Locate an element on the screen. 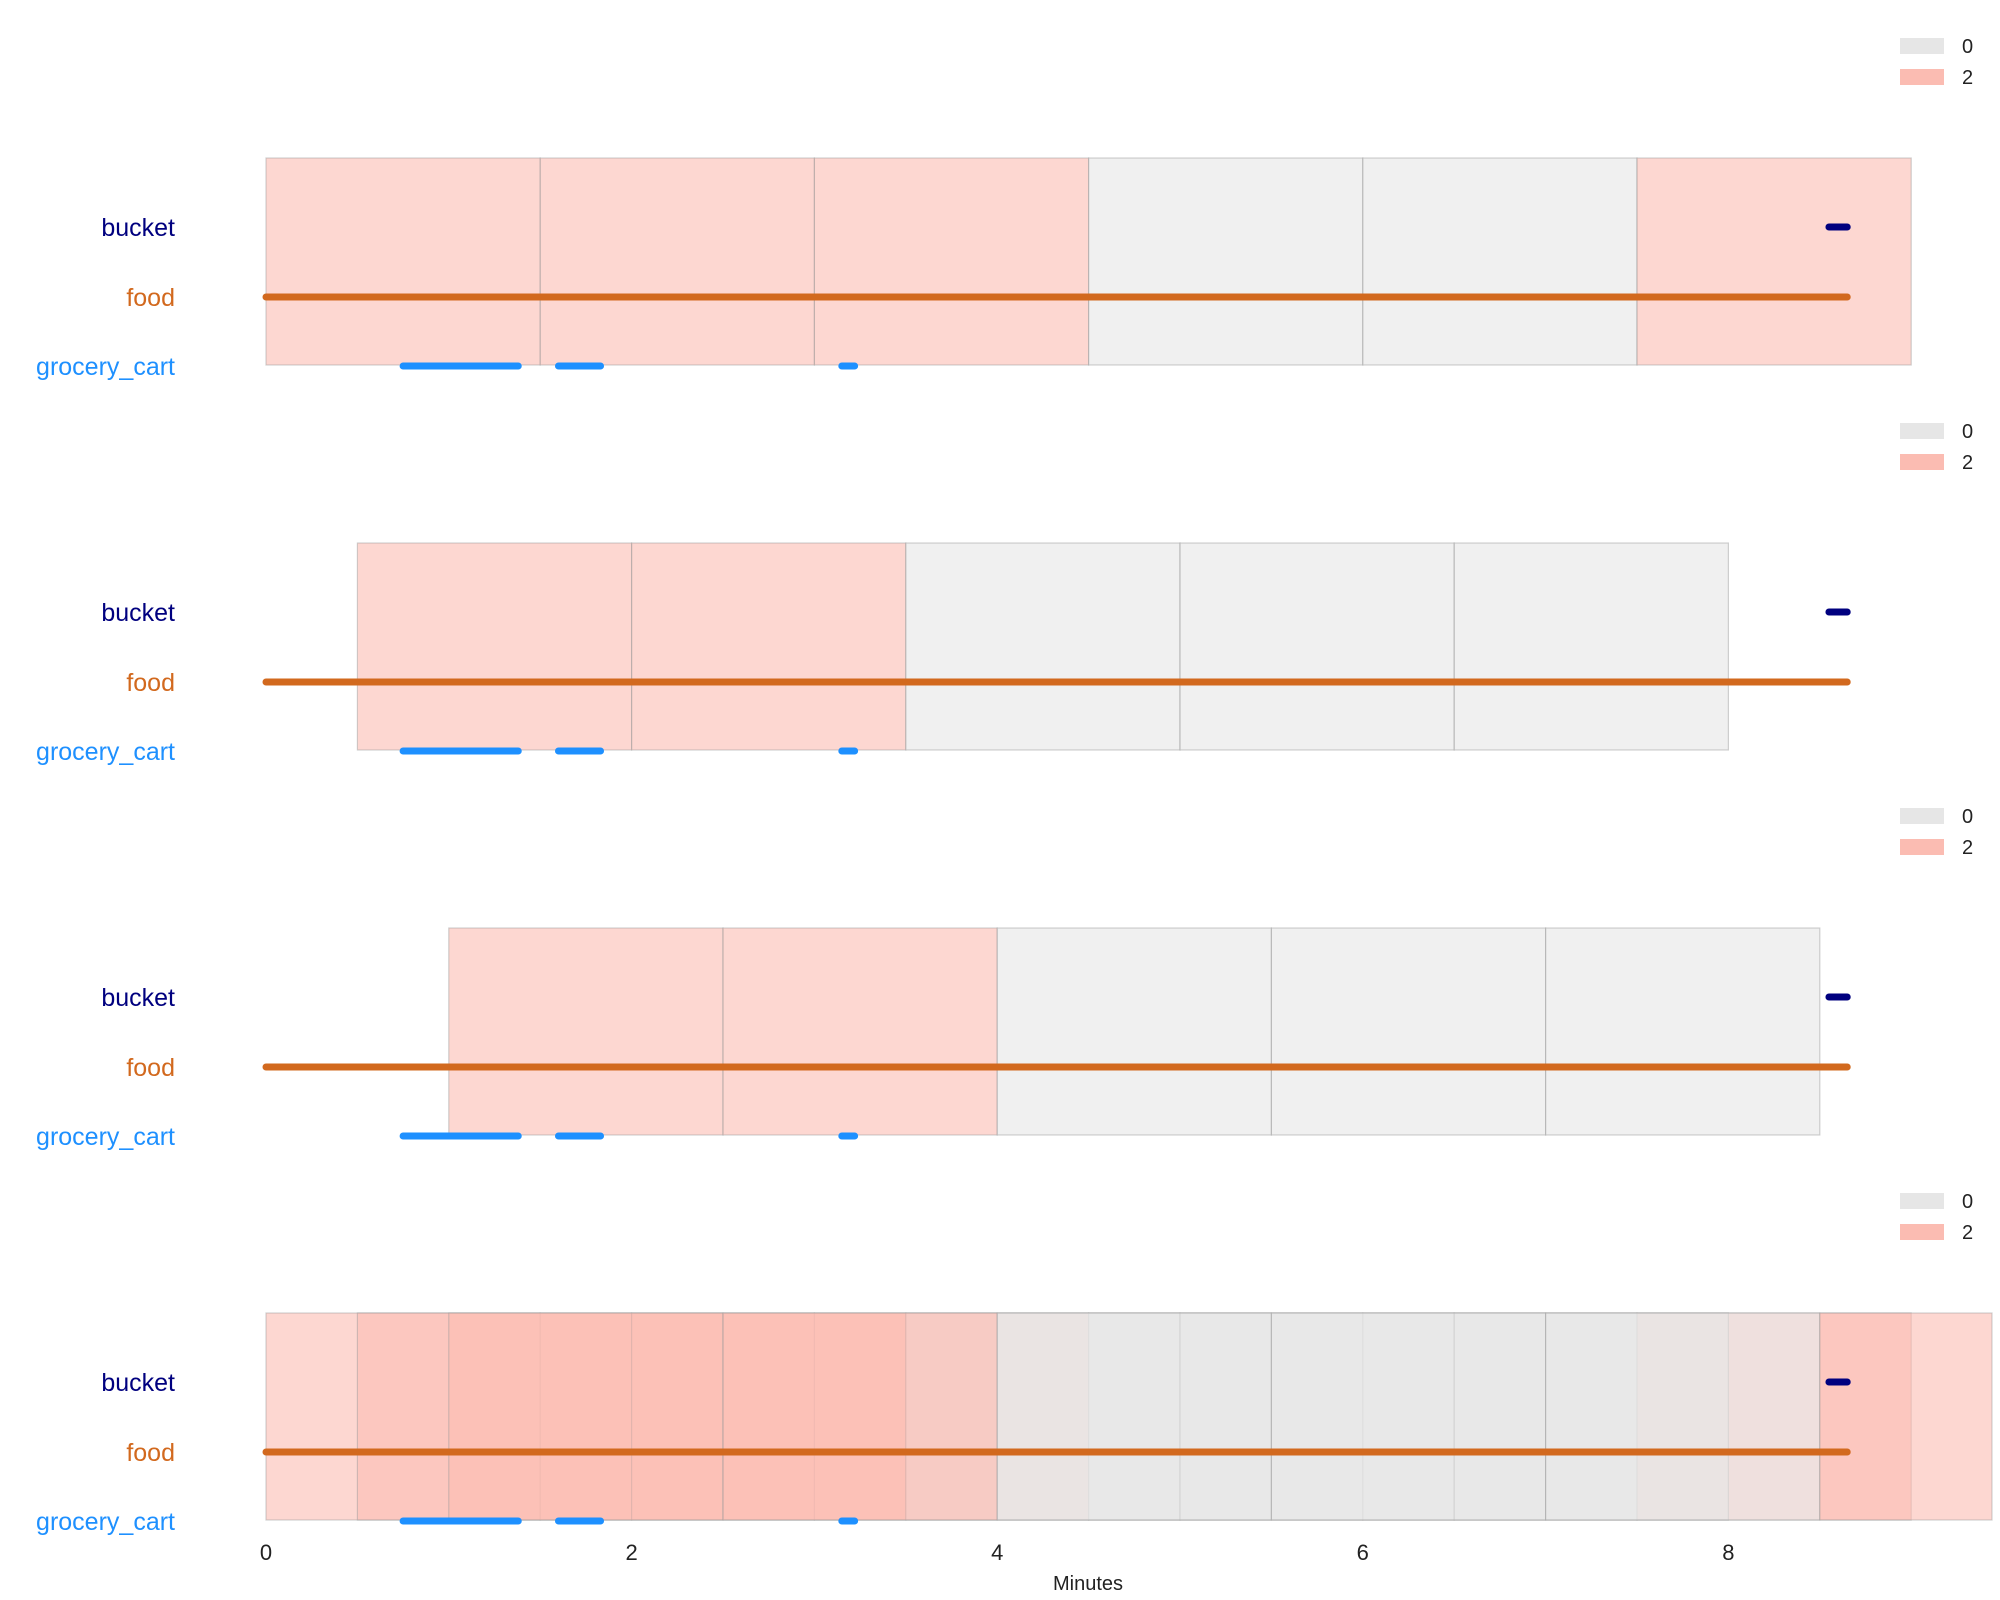 The image size is (2000, 1600). x-tick-label: 6 is located at coordinates (1363, 1552).